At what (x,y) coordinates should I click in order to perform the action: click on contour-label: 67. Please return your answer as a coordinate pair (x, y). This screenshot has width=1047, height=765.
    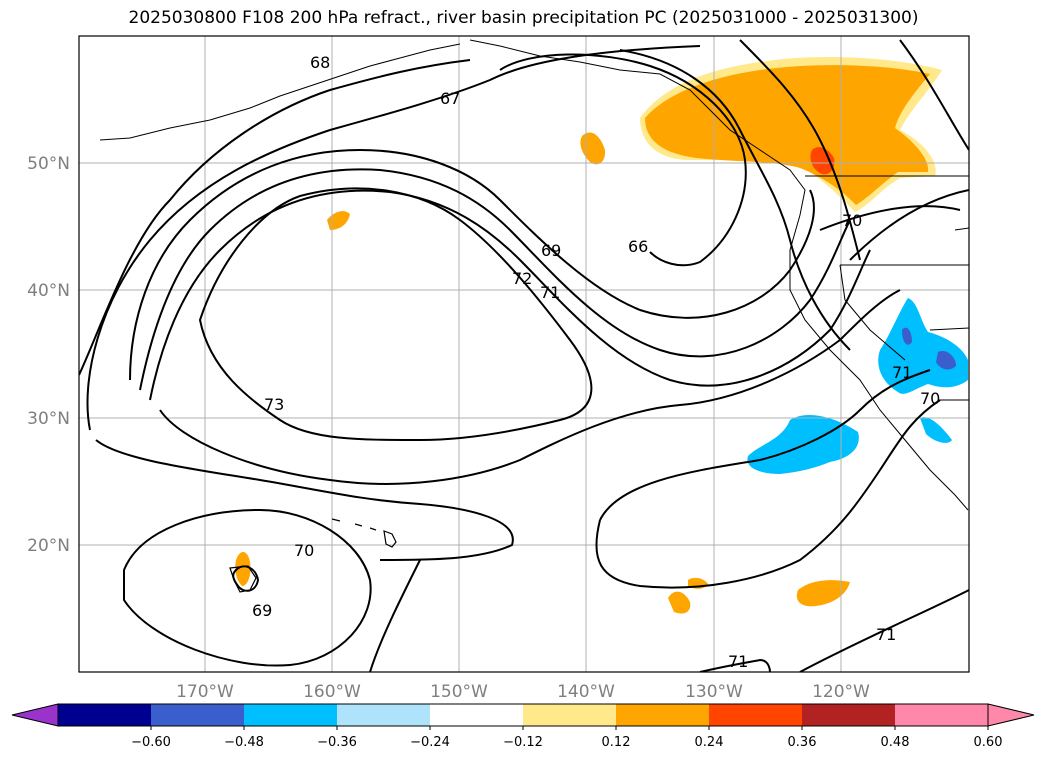
    Looking at the image, I should click on (450, 98).